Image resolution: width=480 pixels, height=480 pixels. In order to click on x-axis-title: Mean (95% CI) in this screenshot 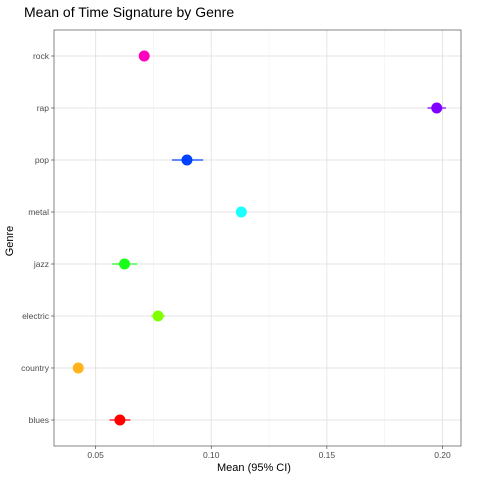, I will do `click(254, 468)`.